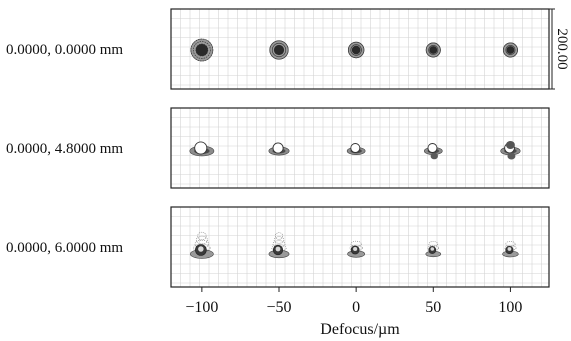 The width and height of the screenshot is (571, 341). What do you see at coordinates (510, 307) in the screenshot?
I see `x-tick-label: 100` at bounding box center [510, 307].